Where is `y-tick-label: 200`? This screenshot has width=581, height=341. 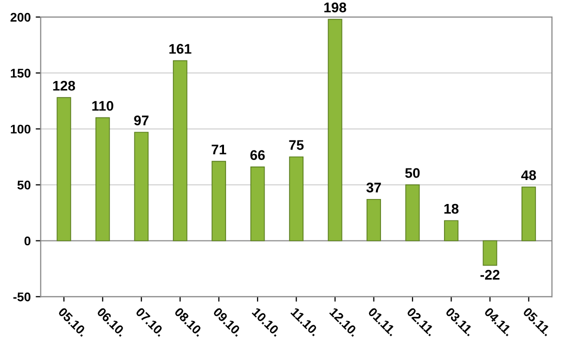
y-tick-label: 200 is located at coordinates (20, 17).